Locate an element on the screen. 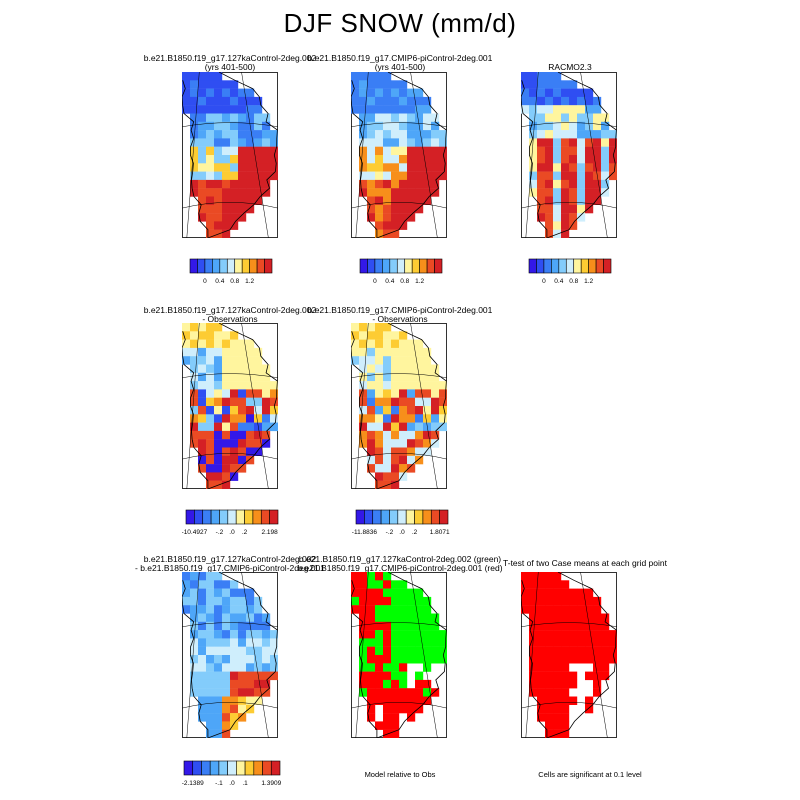  colorbar-tick-label: 0.4 is located at coordinates (219, 281).